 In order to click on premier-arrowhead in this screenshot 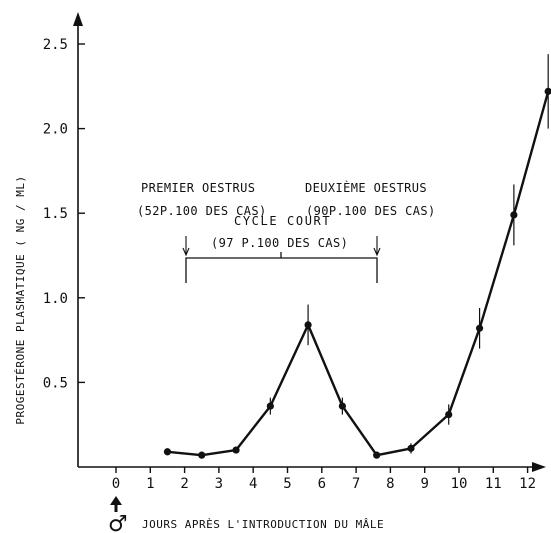, I will do `click(186, 252)`.